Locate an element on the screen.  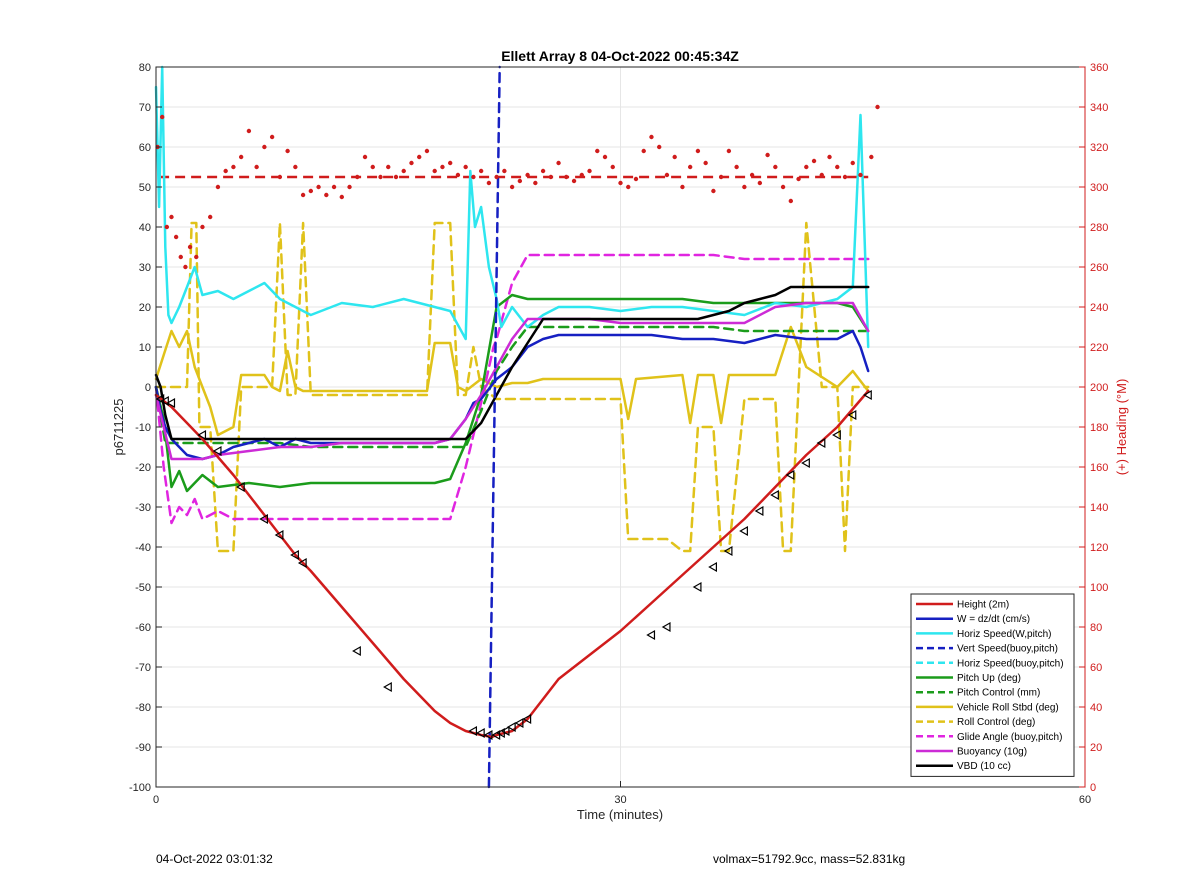
y-tick-label: -70 is located at coordinates (143, 668).